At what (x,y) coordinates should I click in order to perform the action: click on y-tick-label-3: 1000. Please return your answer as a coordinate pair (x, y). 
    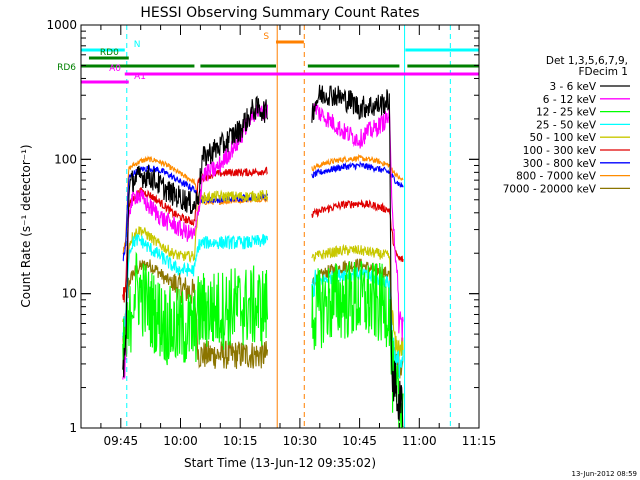
    Looking at the image, I should click on (61, 25).